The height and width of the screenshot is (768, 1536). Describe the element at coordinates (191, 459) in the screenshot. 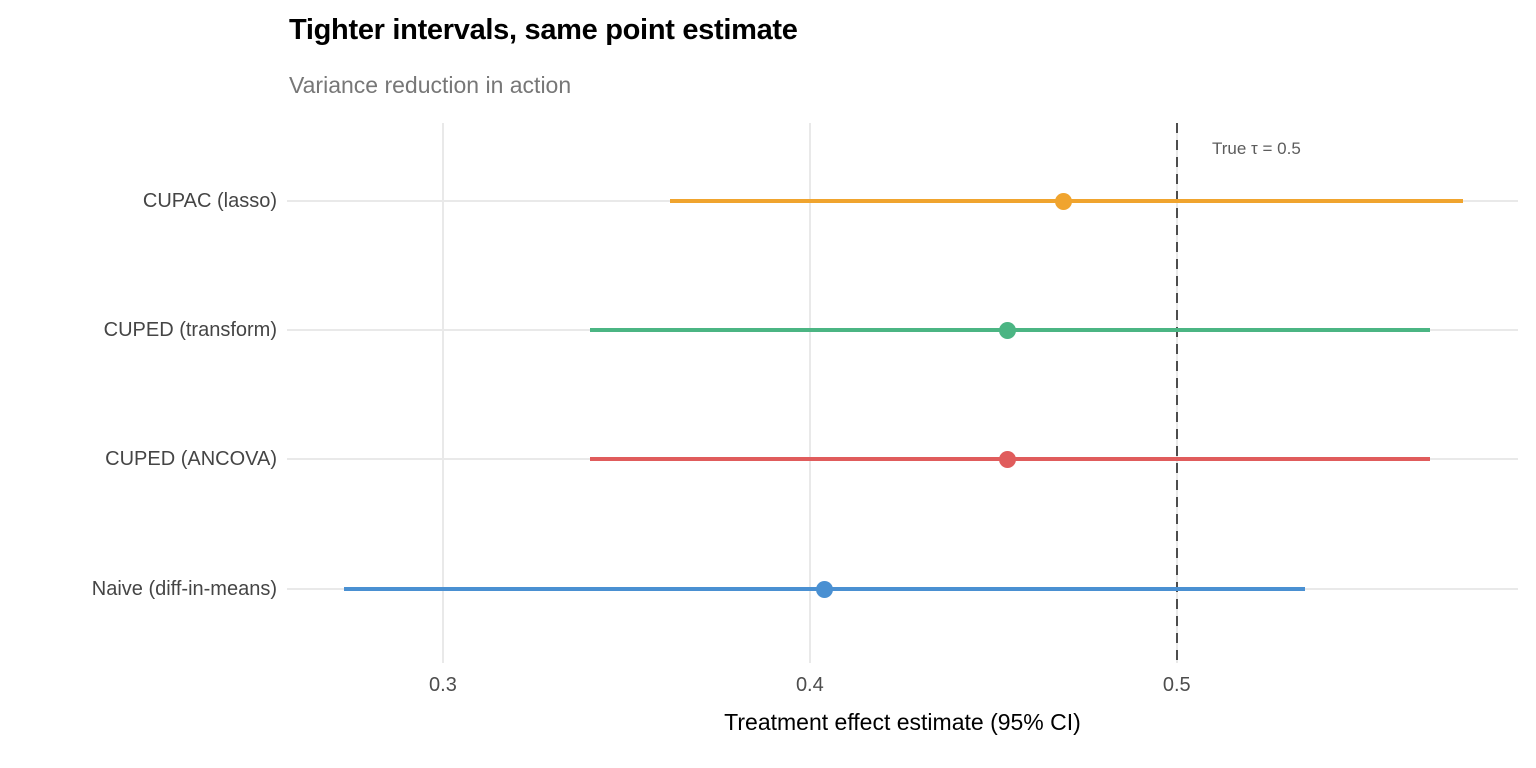

I see `y-axis-label: CUPED (ANCOVA)` at that location.